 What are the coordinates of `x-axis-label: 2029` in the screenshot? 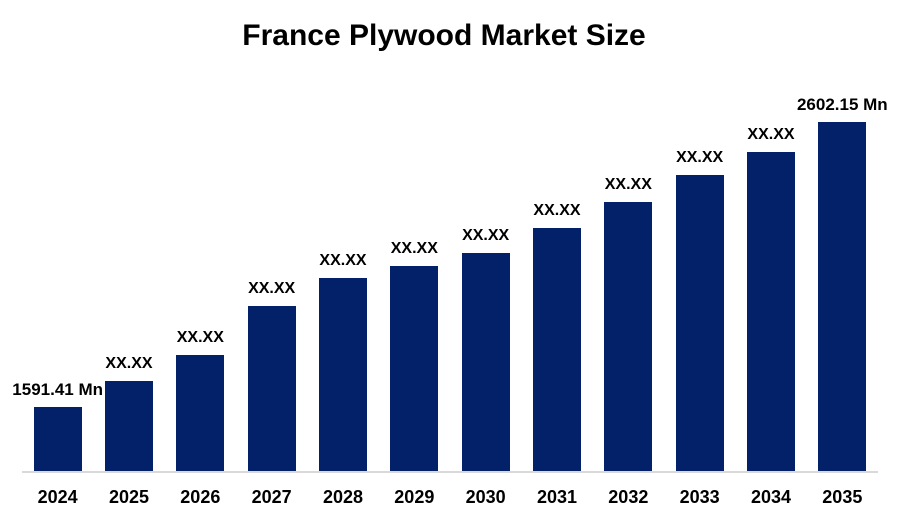 It's located at (414, 497).